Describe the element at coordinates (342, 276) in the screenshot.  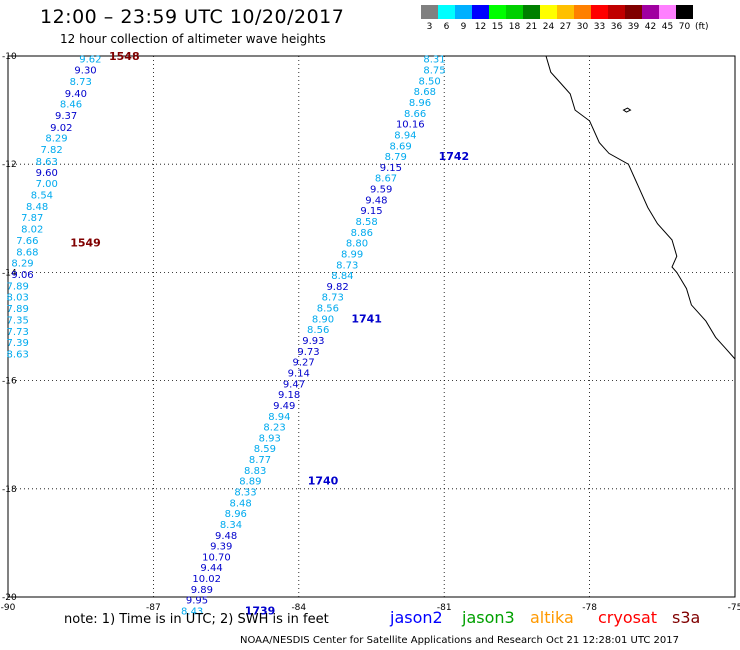
I see `wave-height-value: 8.84` at that location.